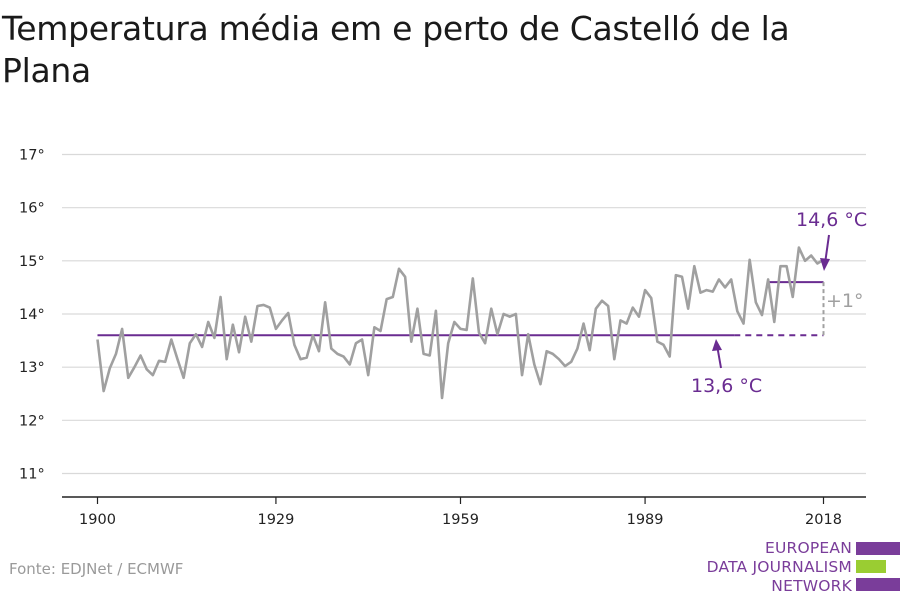 This screenshot has height=600, width=900. Describe the element at coordinates (845, 301) in the screenshot. I see `label-difference: +1°` at that location.